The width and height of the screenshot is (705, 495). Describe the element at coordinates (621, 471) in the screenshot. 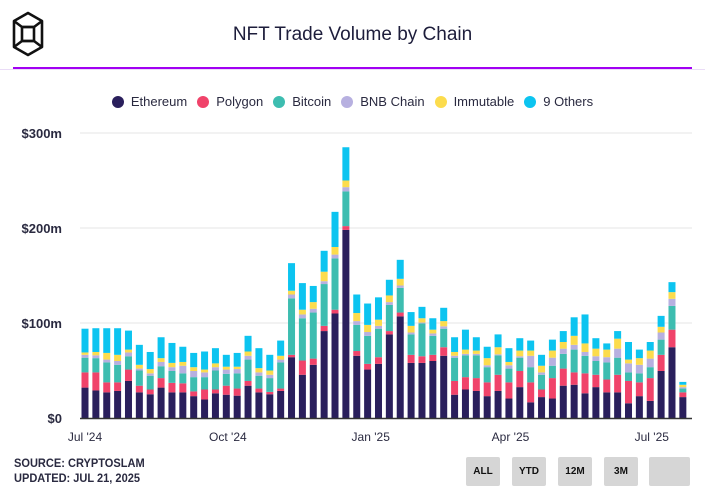

I see `range-3m-button: 3M` at that location.